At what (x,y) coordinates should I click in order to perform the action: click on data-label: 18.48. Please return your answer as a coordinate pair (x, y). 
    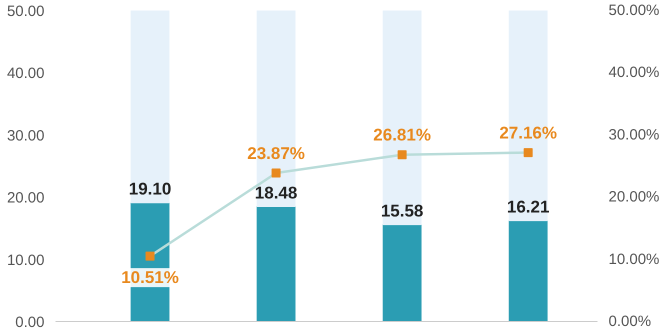
    Looking at the image, I should click on (276, 193).